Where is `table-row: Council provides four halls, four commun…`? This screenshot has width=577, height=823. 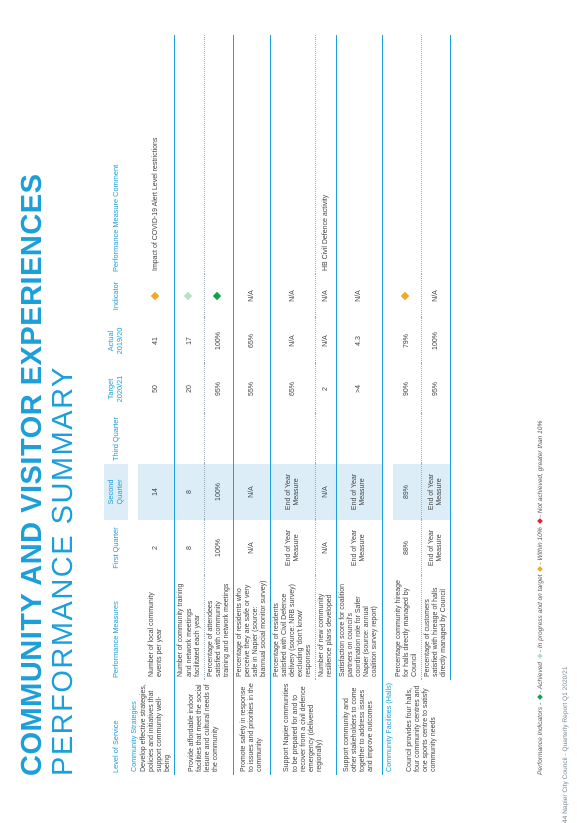 table-row: Council provides four halls, four commun… is located at coordinates (414, 405).